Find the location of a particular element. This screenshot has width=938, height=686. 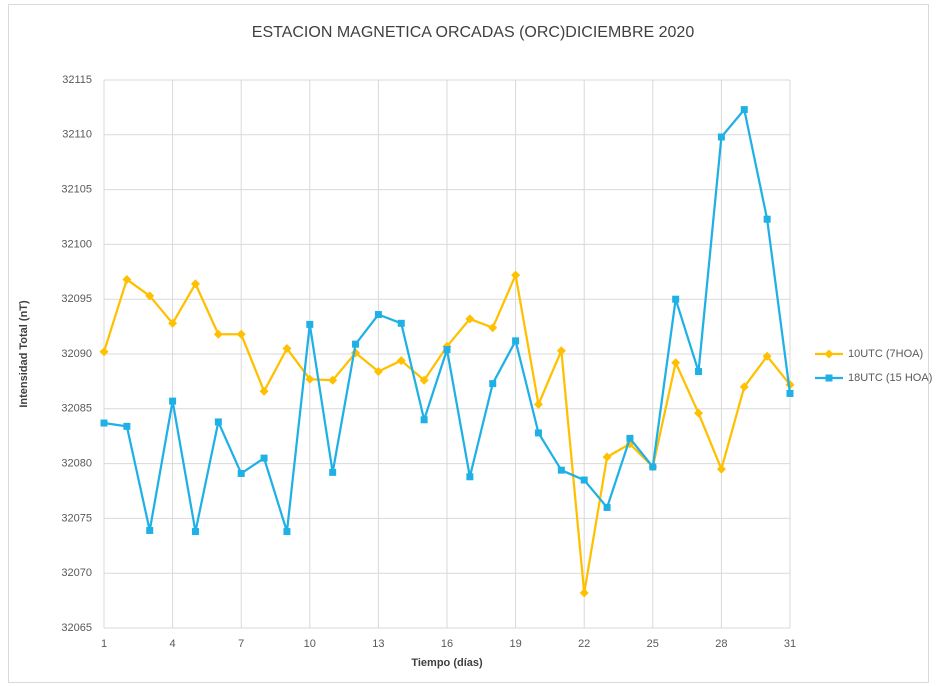

legend-label: 18UTC (15 HOA) is located at coordinates (890, 378).